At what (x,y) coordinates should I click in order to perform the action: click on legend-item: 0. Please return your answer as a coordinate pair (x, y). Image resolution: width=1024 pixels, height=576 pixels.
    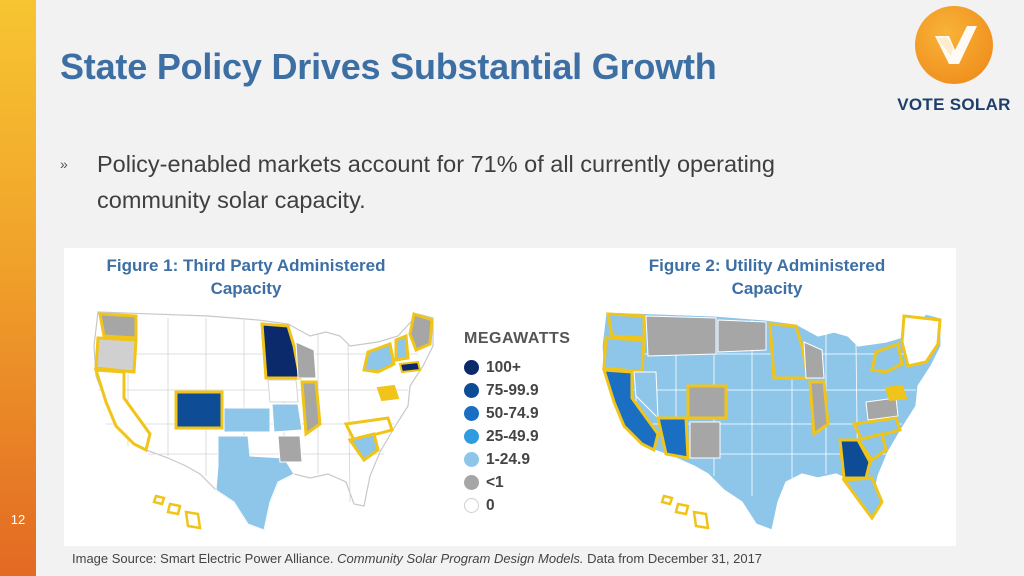
    Looking at the image, I should click on (517, 505).